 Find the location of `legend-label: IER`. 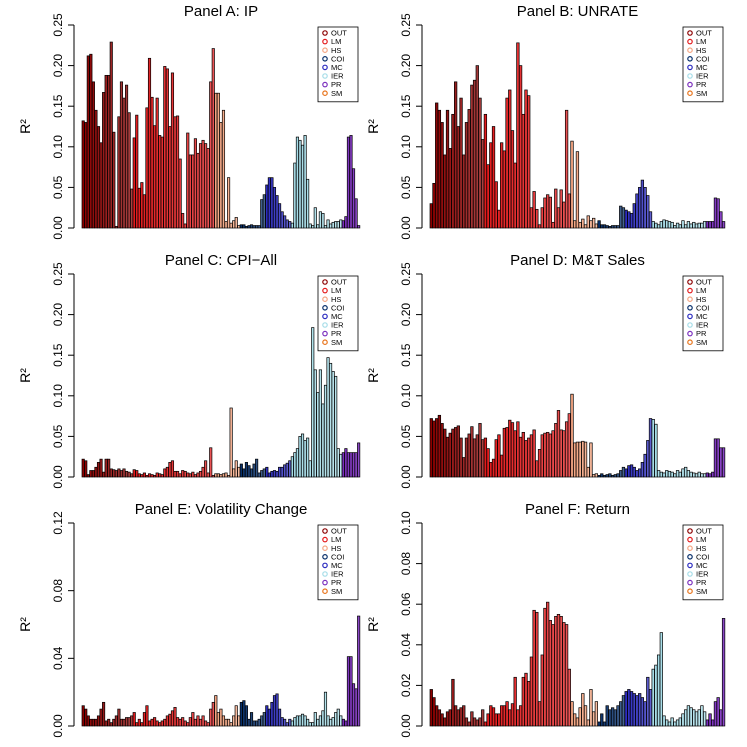

legend-label: IER is located at coordinates (702, 76).